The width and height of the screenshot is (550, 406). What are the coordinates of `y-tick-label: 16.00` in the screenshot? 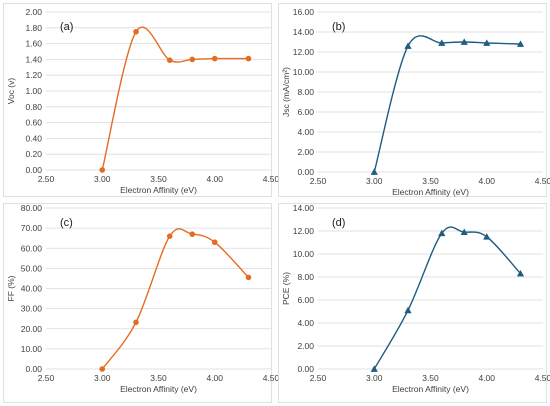 It's located at (304, 12).